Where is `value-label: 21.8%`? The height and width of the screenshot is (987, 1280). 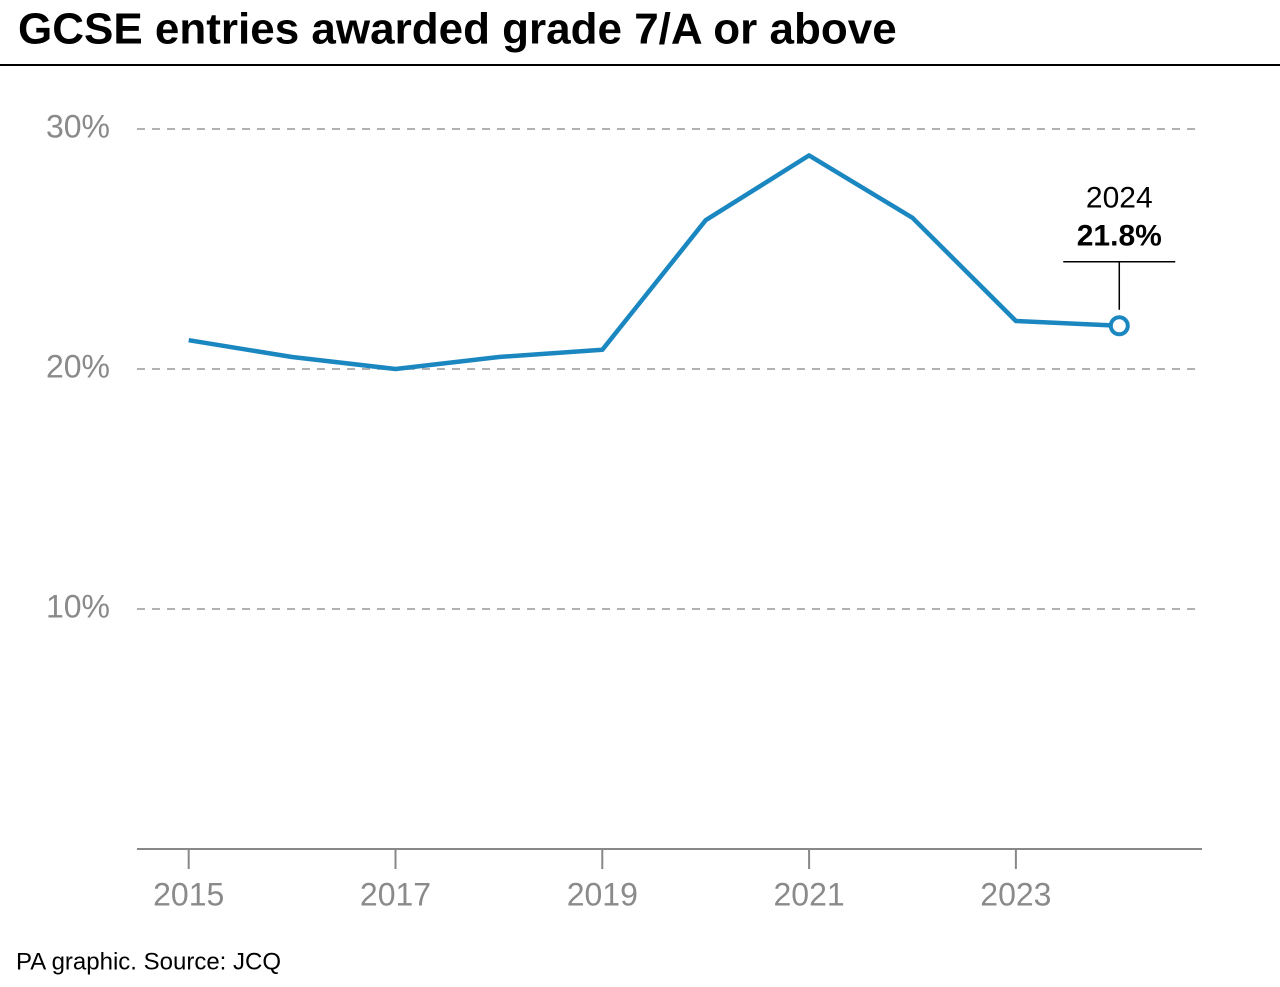 value-label: 21.8% is located at coordinates (1119, 236).